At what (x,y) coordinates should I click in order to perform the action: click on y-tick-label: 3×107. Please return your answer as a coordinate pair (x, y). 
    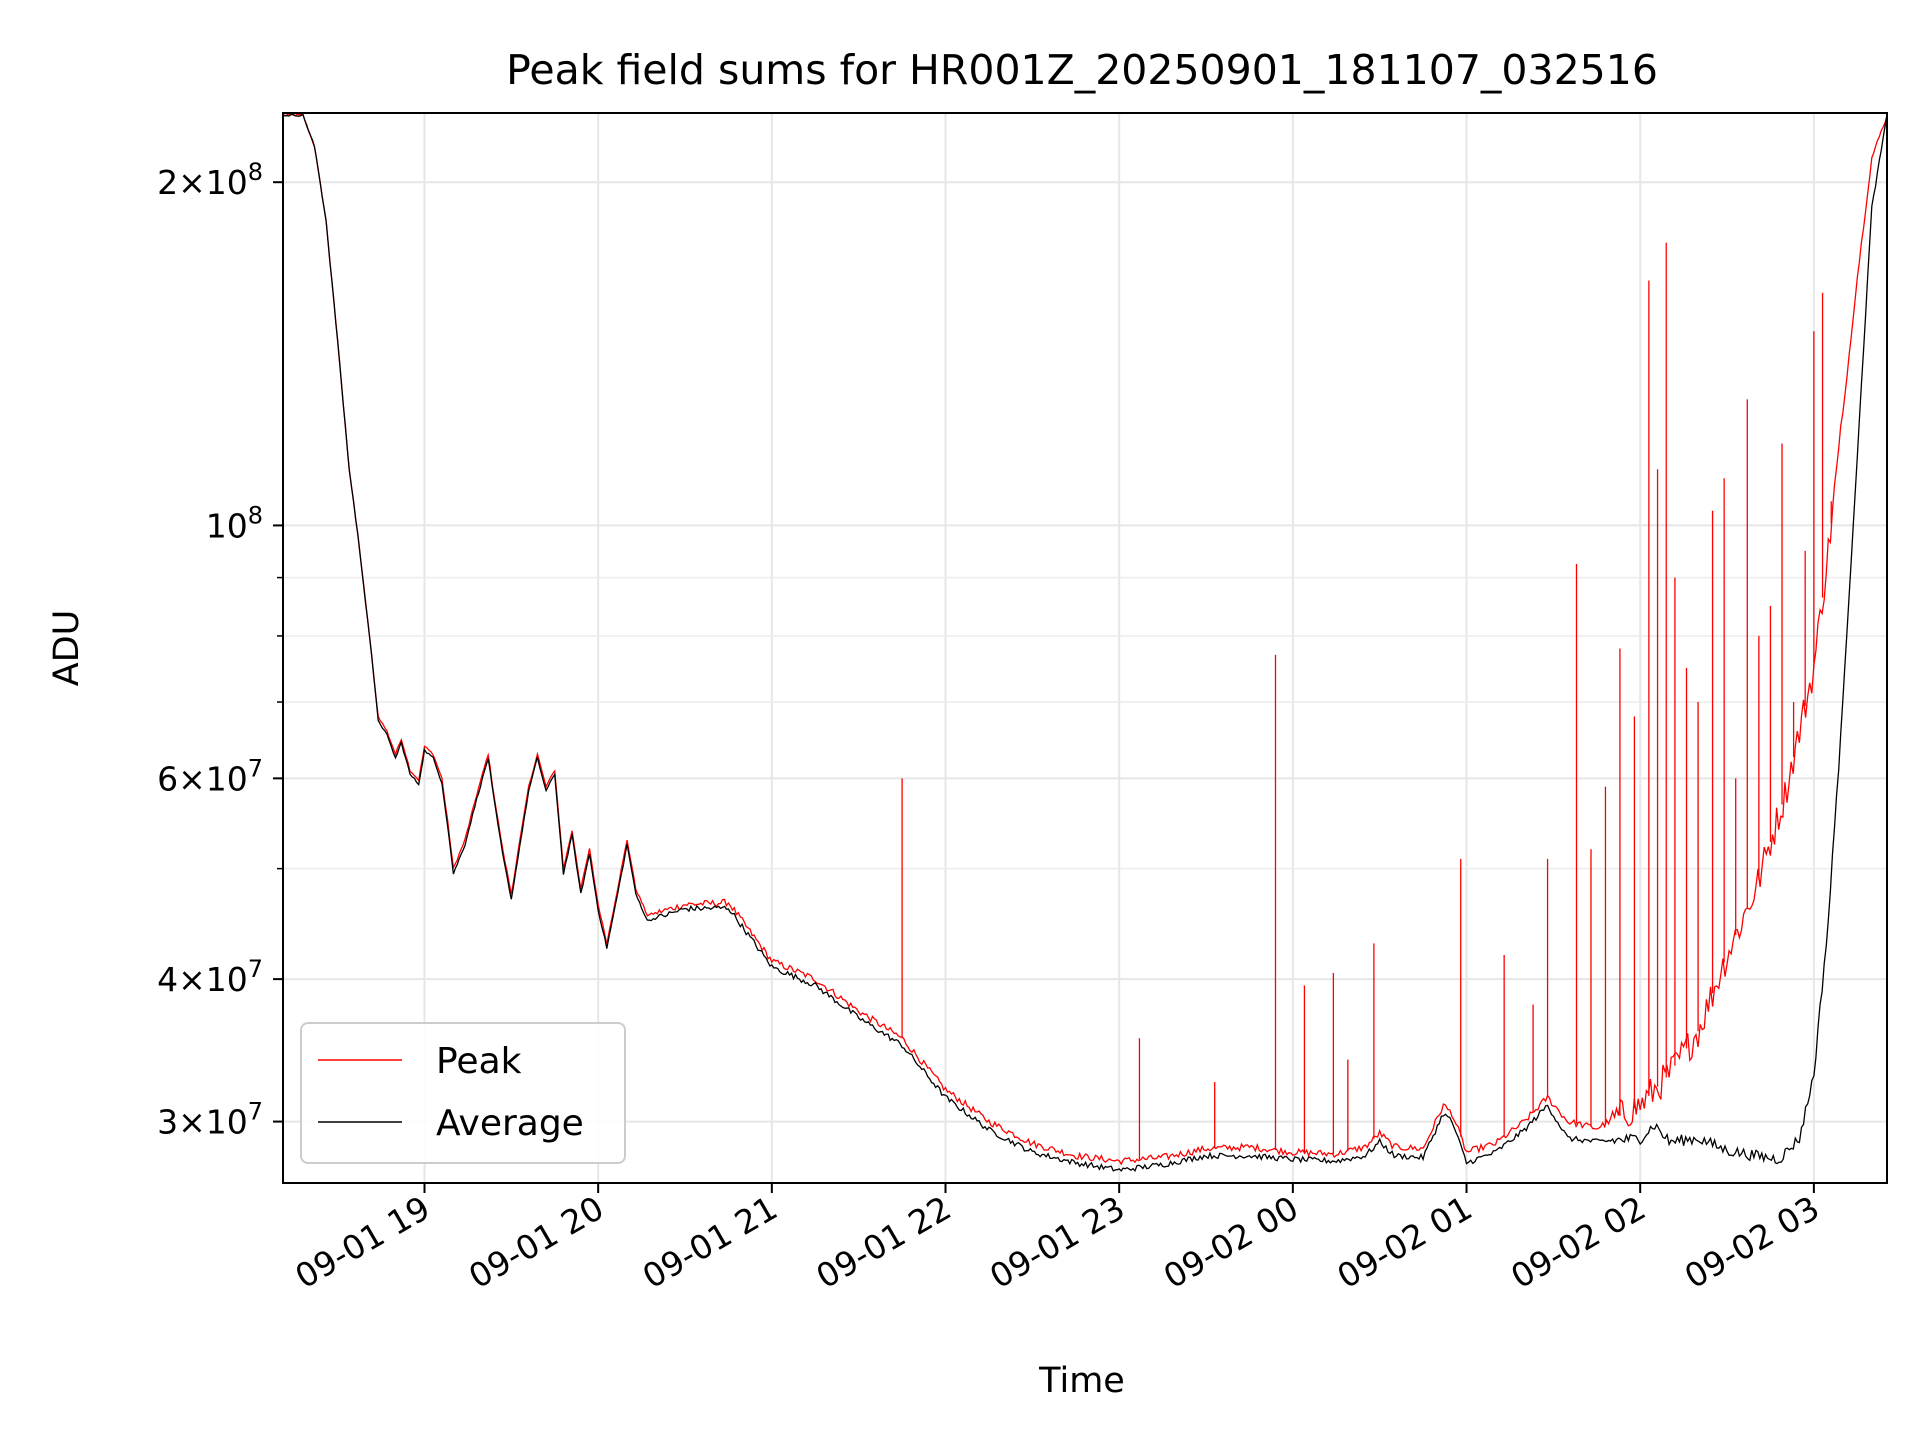
    Looking at the image, I should click on (210, 1120).